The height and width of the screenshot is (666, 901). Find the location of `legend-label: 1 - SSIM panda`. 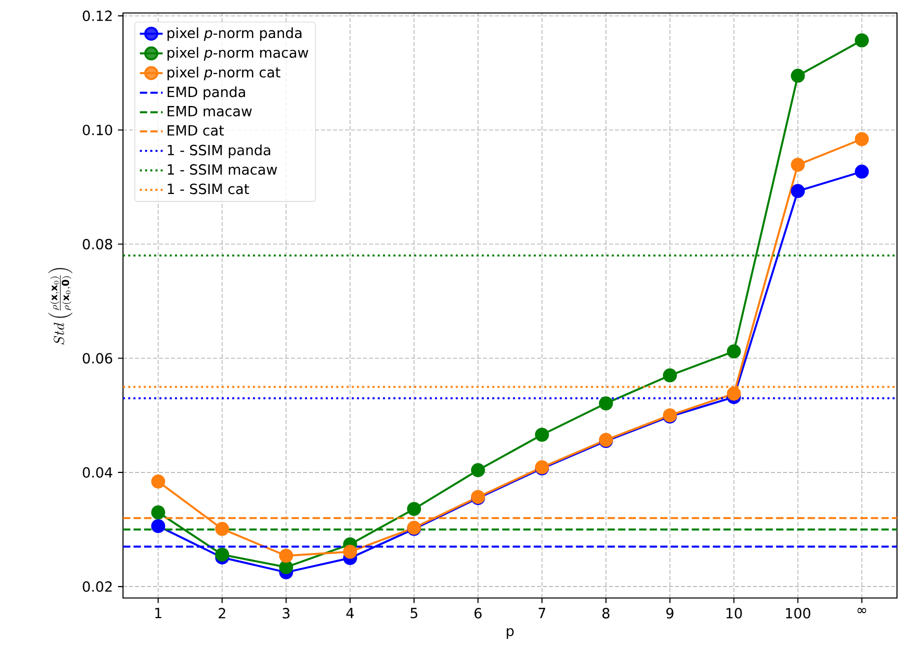

legend-label: 1 - SSIM panda is located at coordinates (219, 151).